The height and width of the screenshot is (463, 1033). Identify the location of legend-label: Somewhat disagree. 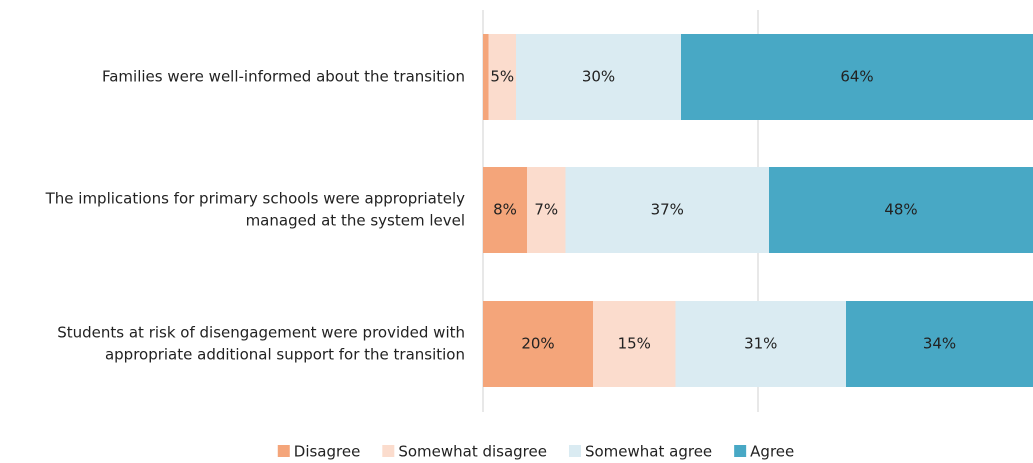
(472, 452).